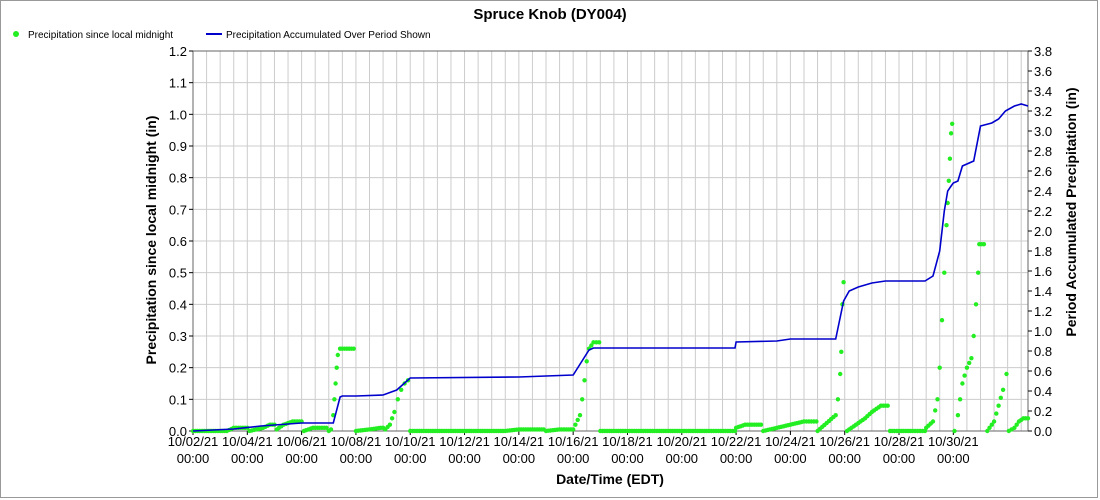  I want to click on right-tick-label: 1.0, so click(1043, 331).